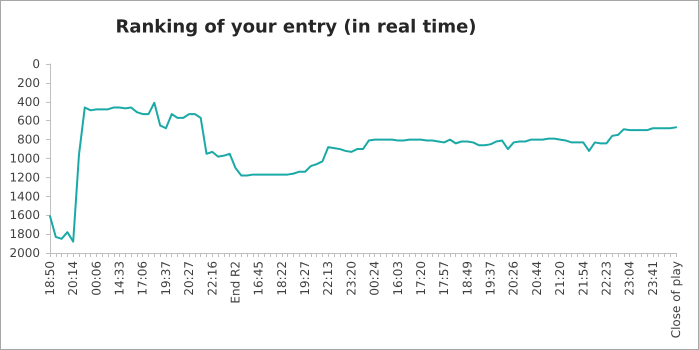 Image resolution: width=699 pixels, height=350 pixels. What do you see at coordinates (629, 278) in the screenshot?
I see `x-tick-label: 23:04` at bounding box center [629, 278].